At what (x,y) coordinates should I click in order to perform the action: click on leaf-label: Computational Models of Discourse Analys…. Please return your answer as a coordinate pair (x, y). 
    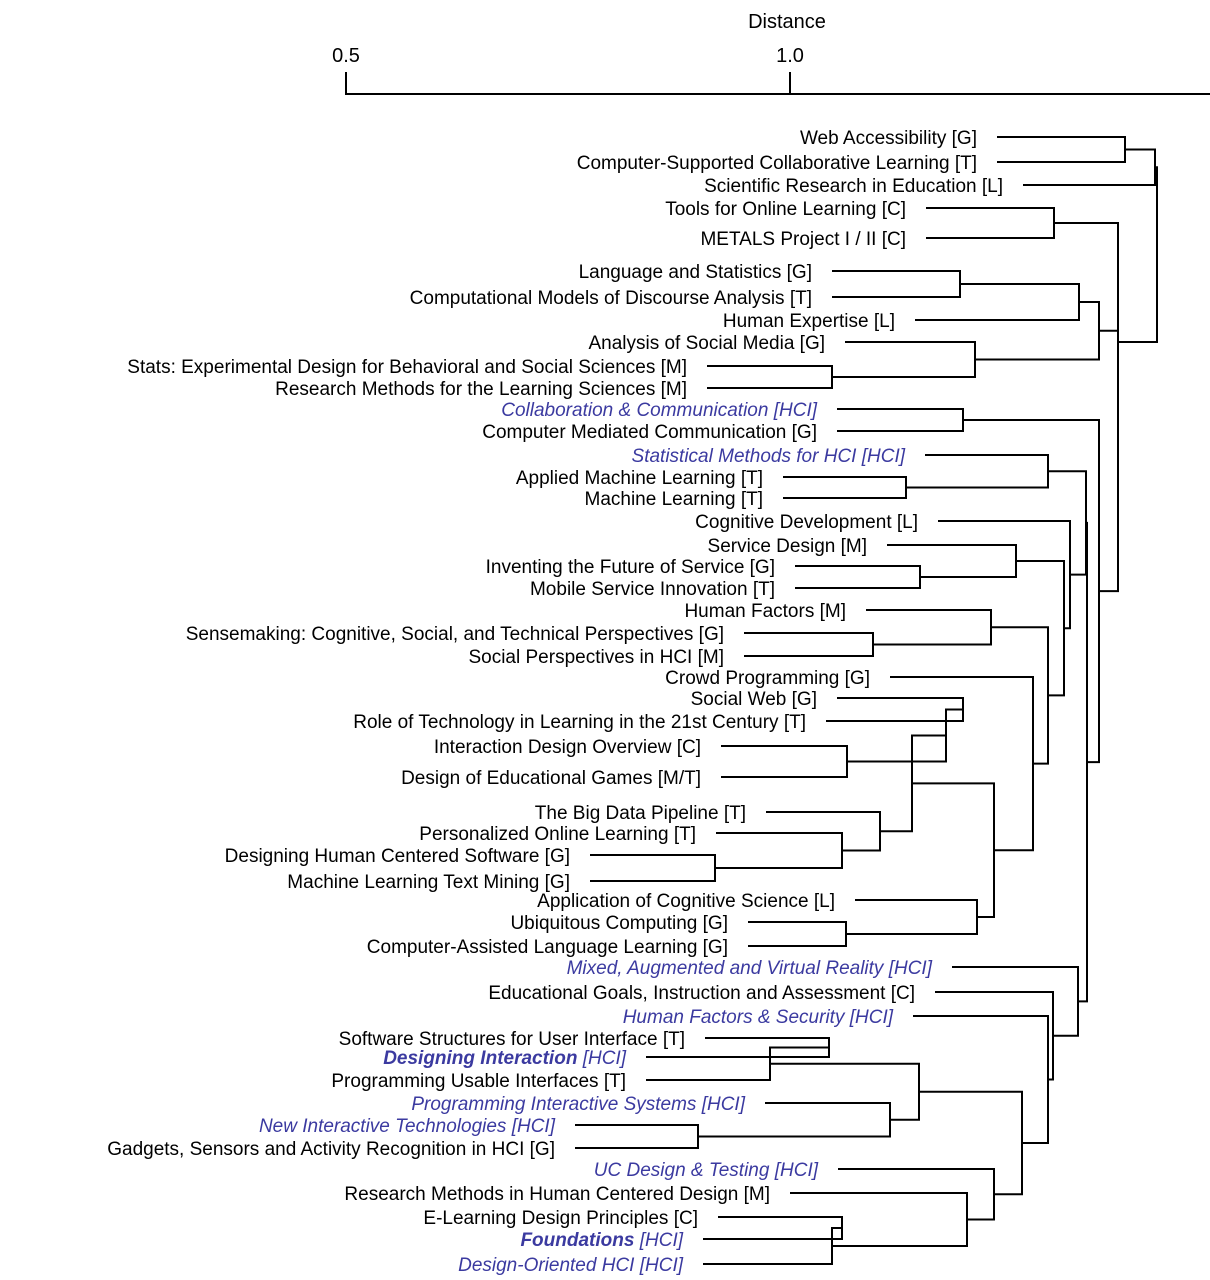
    Looking at the image, I should click on (611, 298).